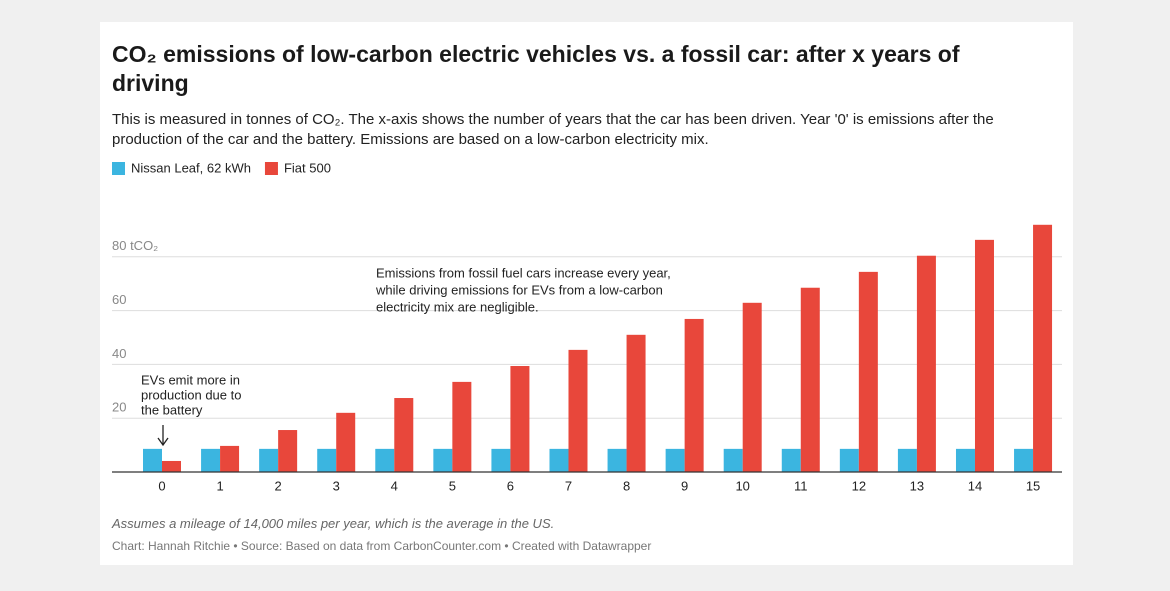  I want to click on y-tick-label: 60, so click(119, 299).